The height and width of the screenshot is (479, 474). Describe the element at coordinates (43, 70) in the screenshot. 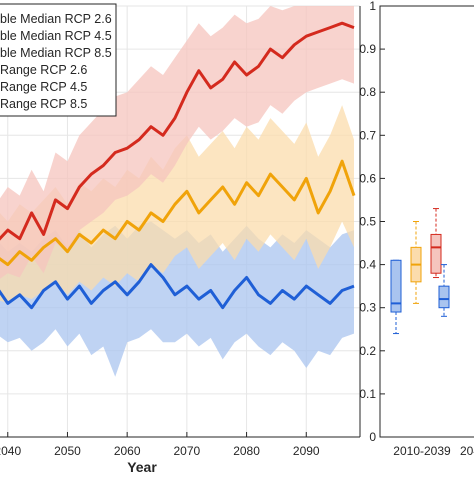

I see `legend-entry: Range RCP 2.6` at that location.